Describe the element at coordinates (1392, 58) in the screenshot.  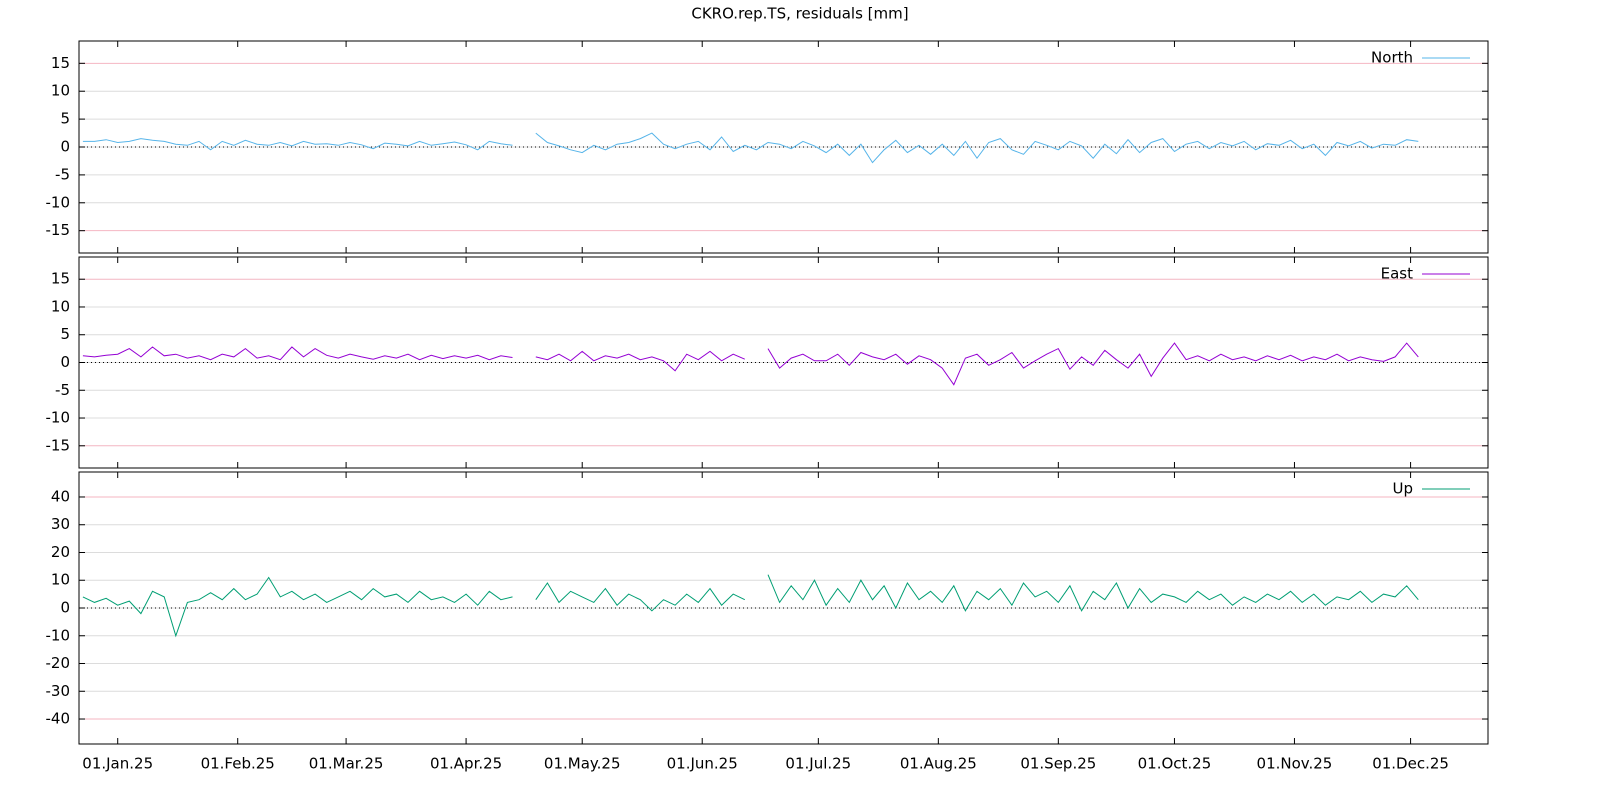
I see `legend-label: North` at that location.